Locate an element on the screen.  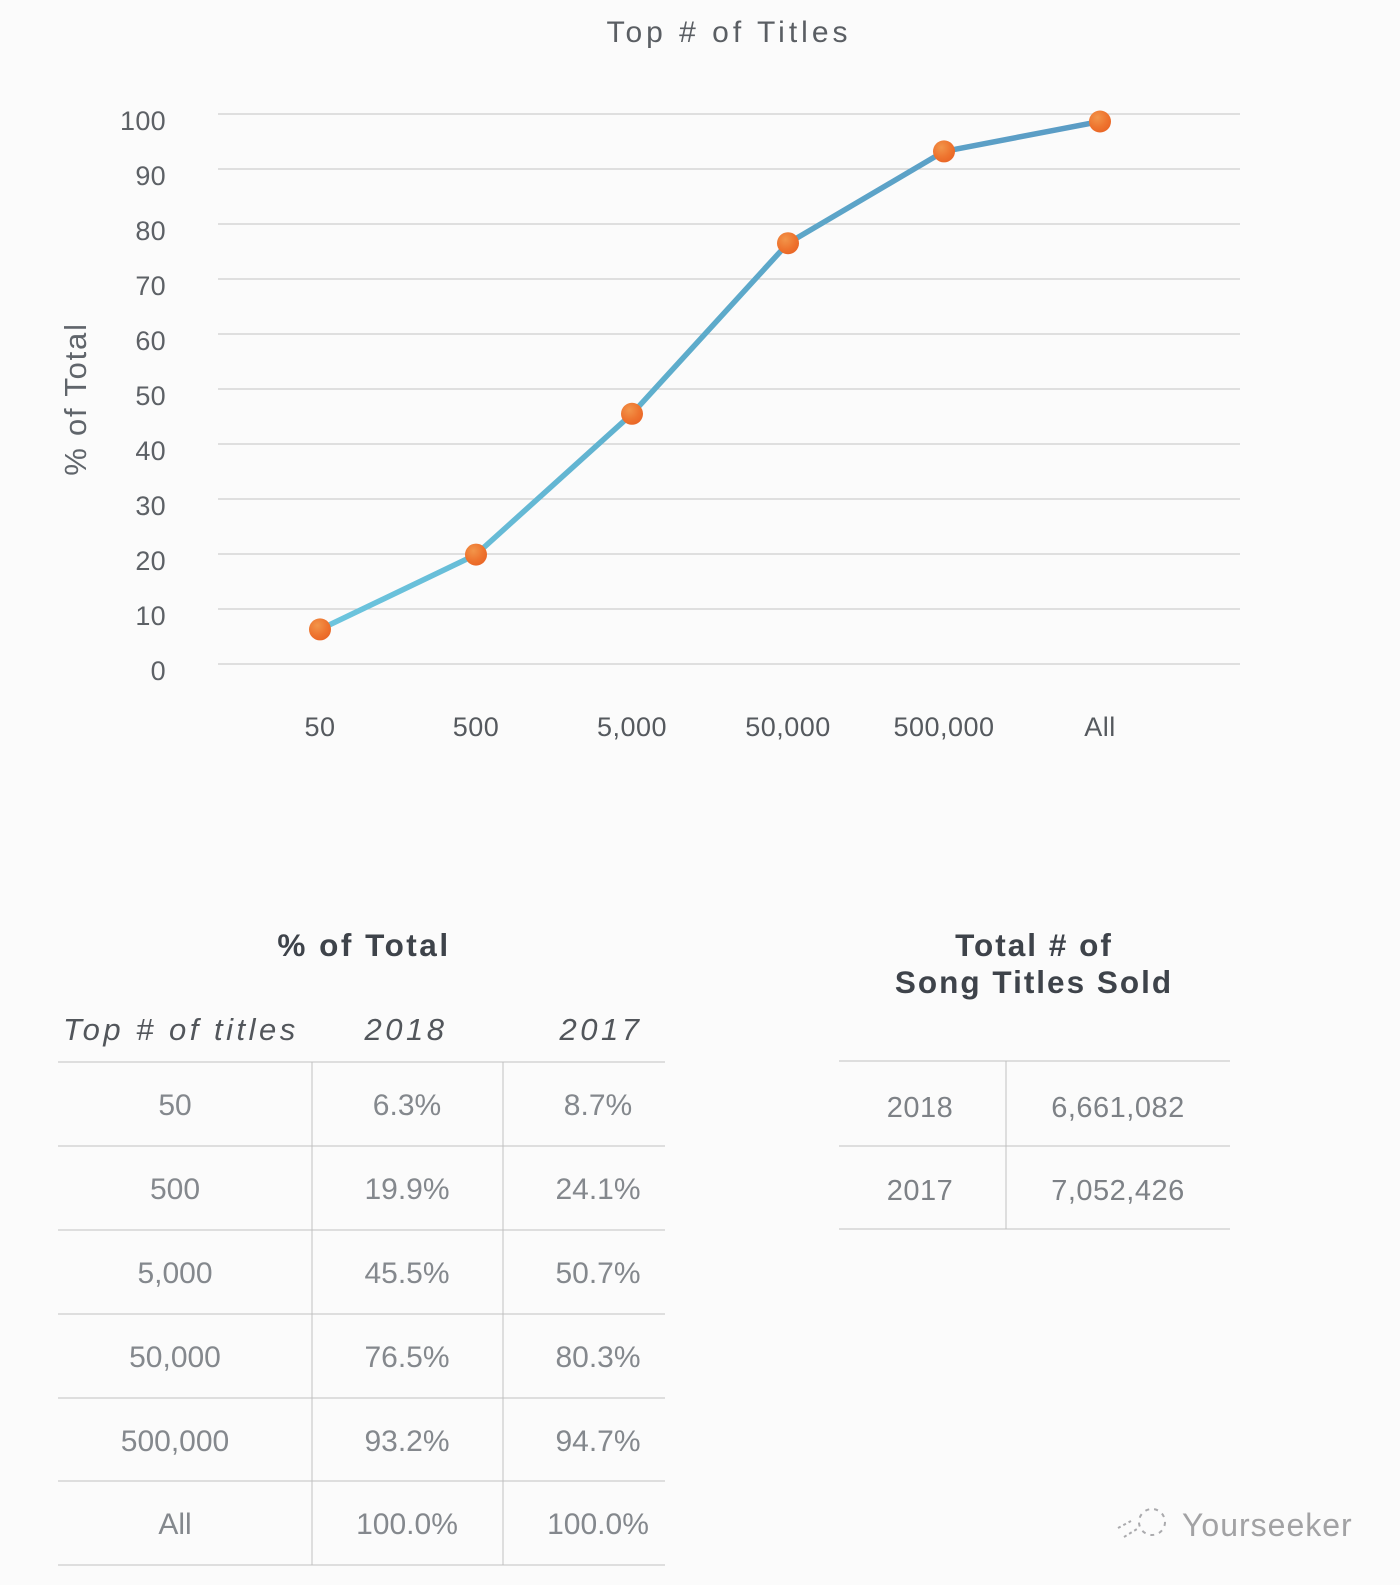
svg-text: 100 is located at coordinates (143, 121).